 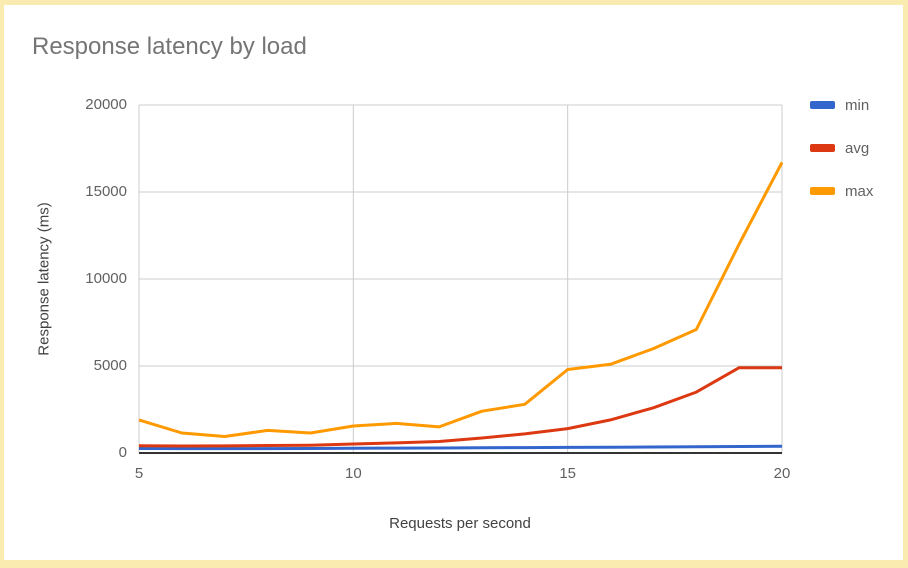 I want to click on y-tick-label: 5000, so click(x=110, y=365).